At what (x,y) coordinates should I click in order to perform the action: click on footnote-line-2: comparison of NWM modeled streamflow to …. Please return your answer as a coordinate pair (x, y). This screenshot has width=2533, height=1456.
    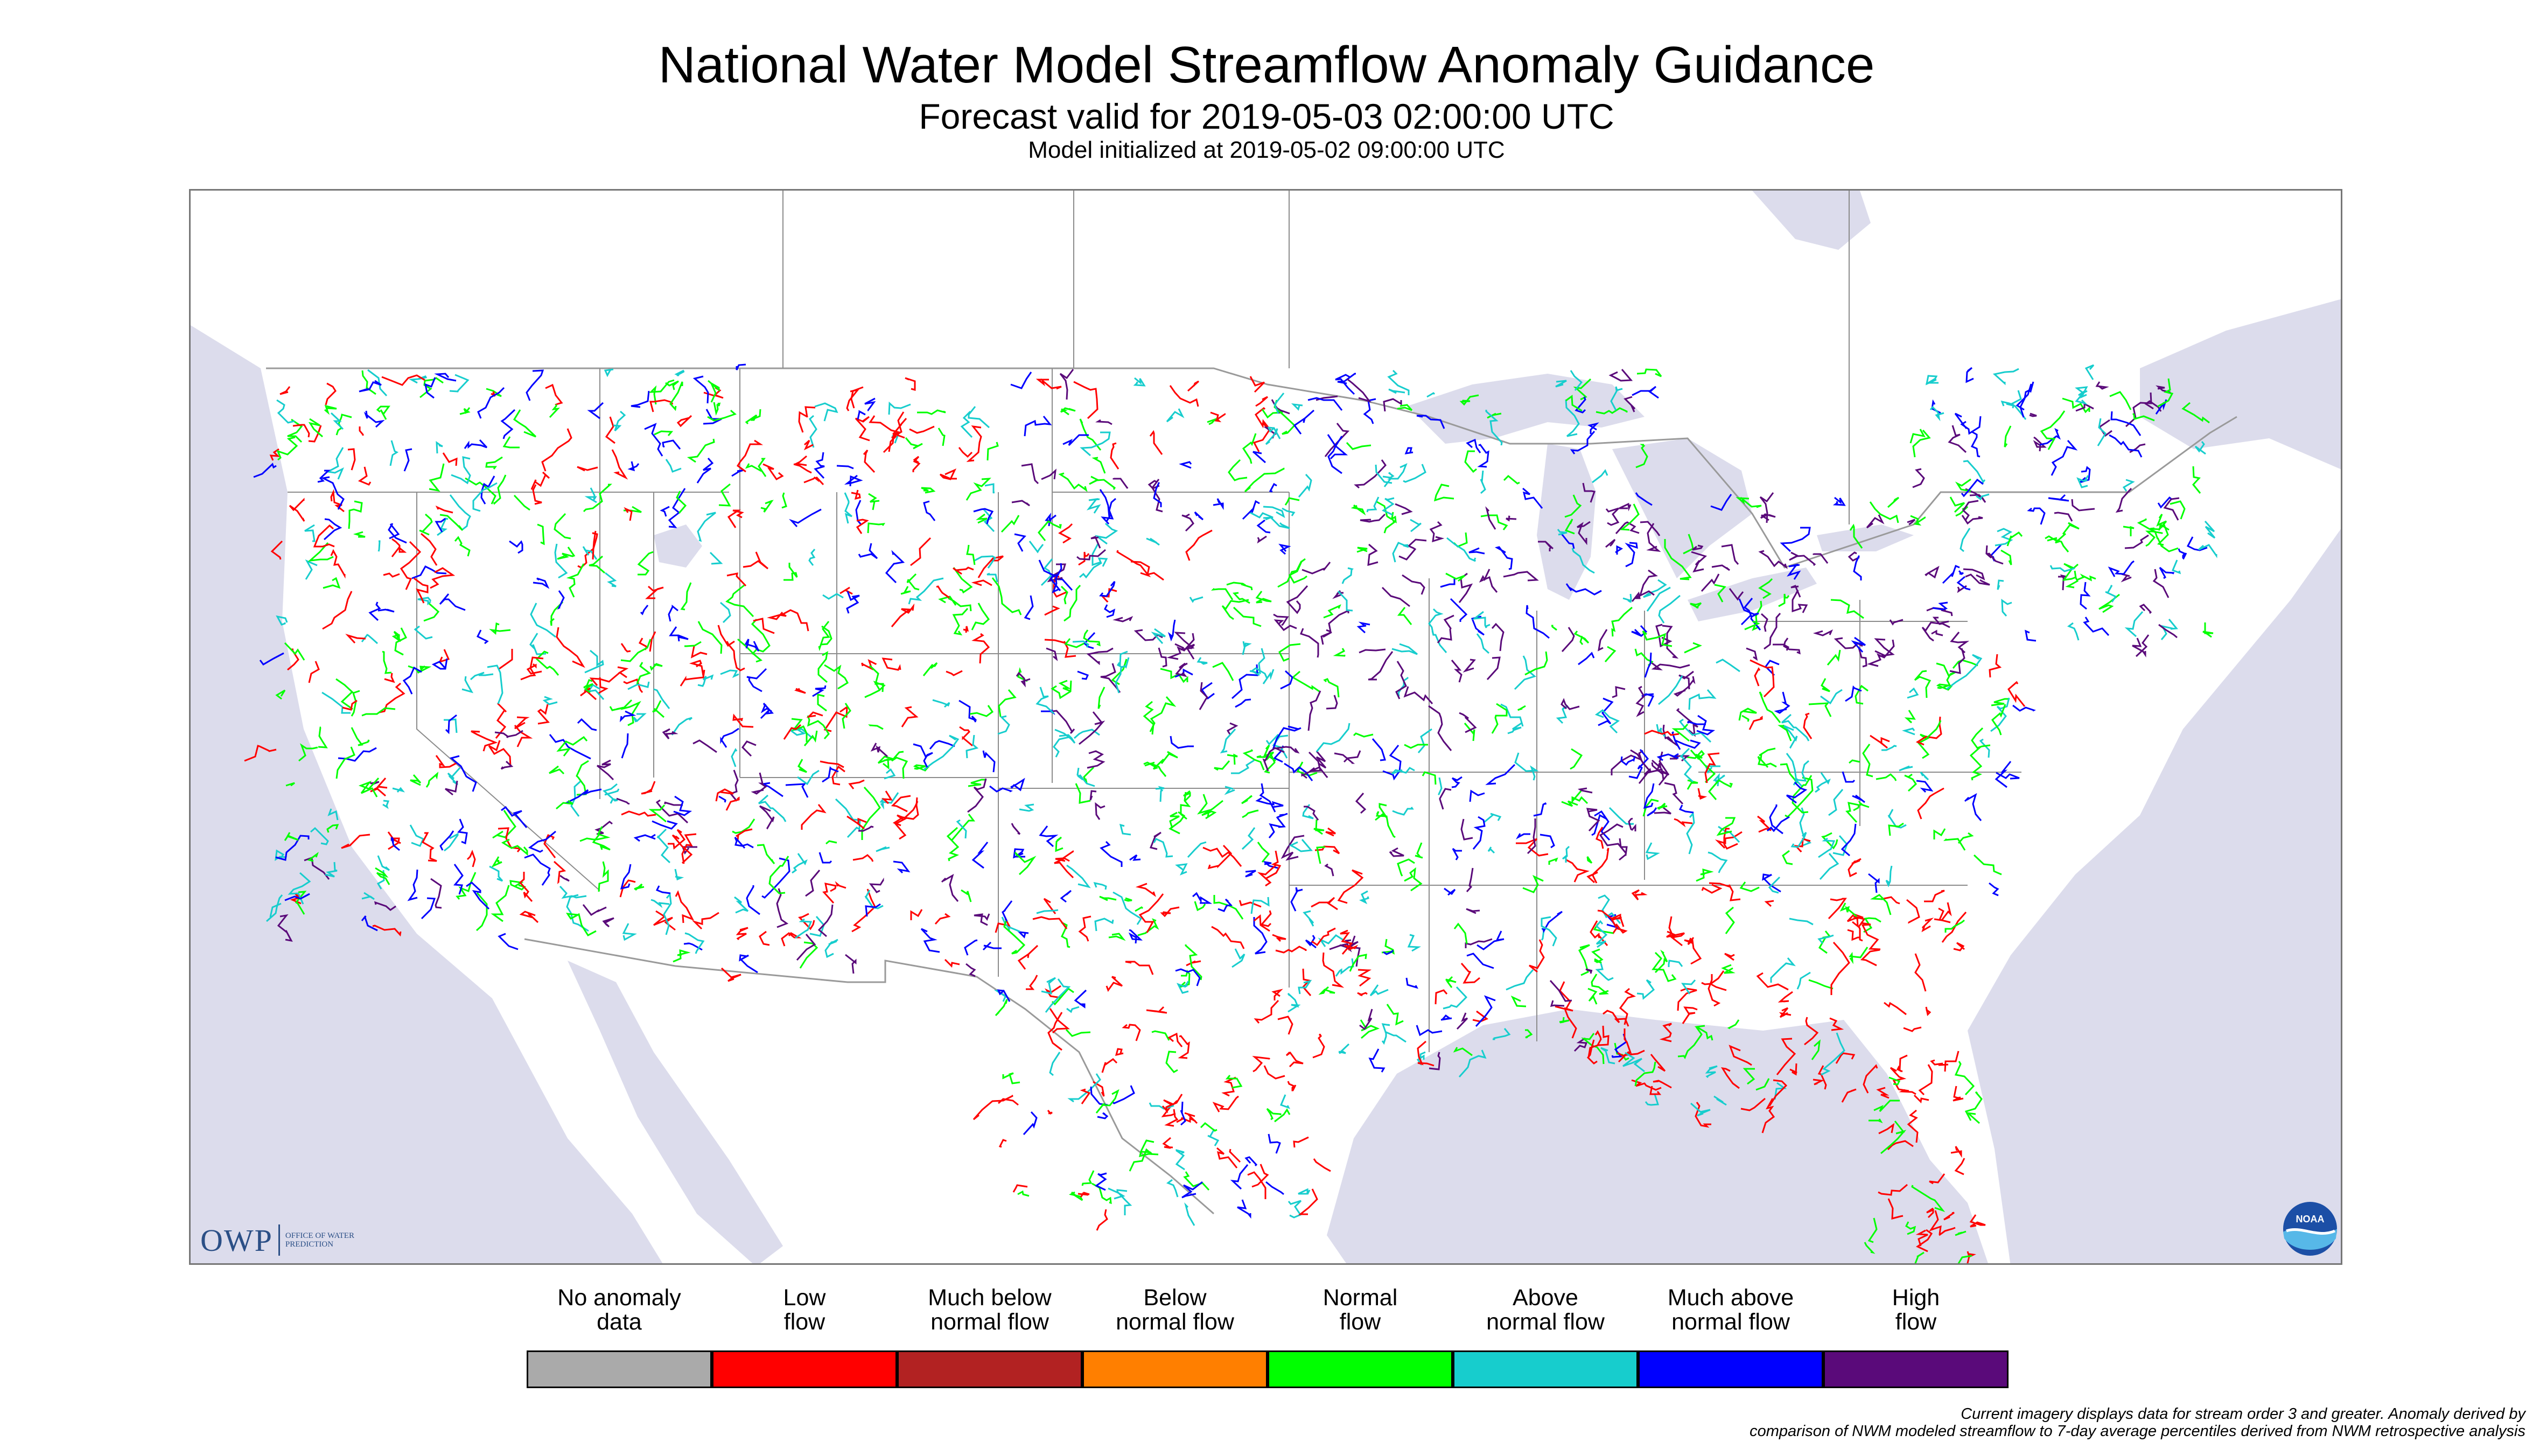
    Looking at the image, I should click on (2137, 1431).